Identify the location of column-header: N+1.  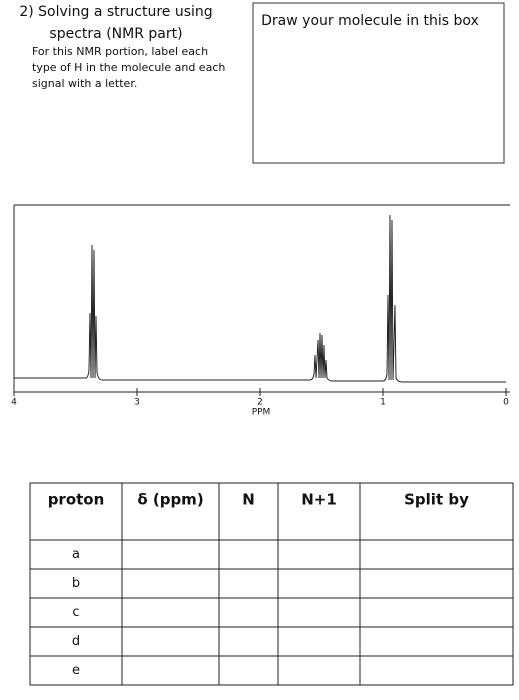
(319, 500).